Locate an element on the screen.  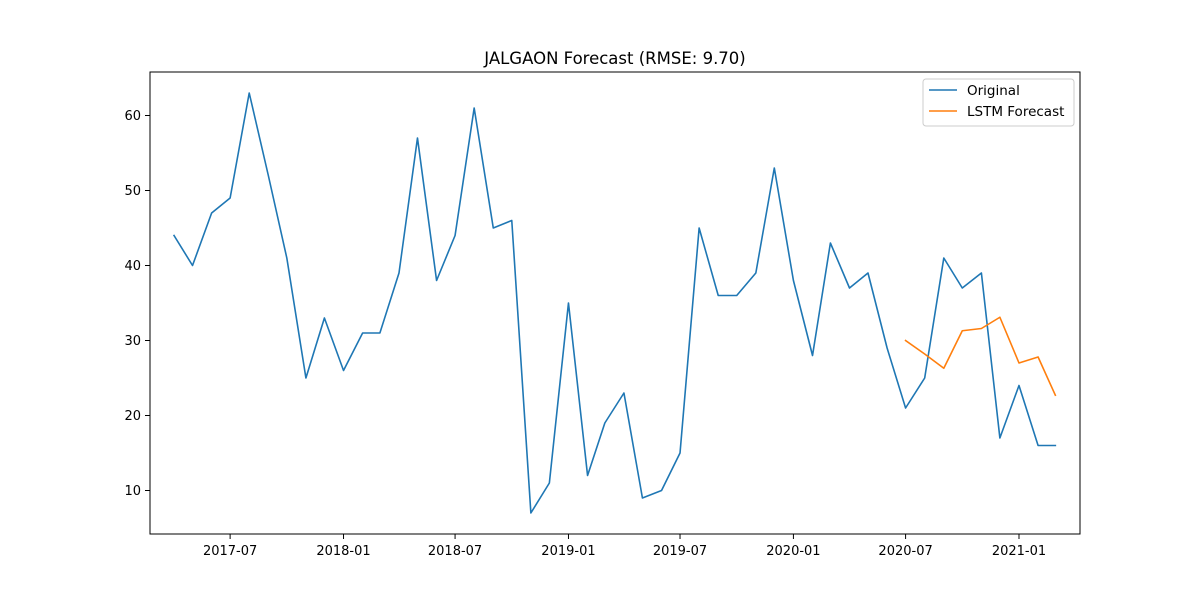
y-axis: 10 20 30 40 50 60 is located at coordinates (137, 304).